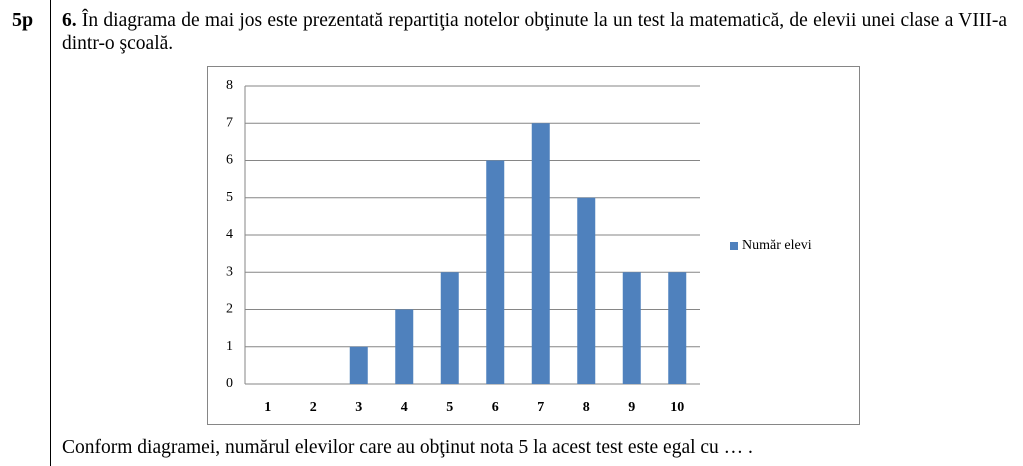 Image resolution: width=1023 pixels, height=466 pixels. Describe the element at coordinates (229, 160) in the screenshot. I see `y-tick-label: 6` at that location.